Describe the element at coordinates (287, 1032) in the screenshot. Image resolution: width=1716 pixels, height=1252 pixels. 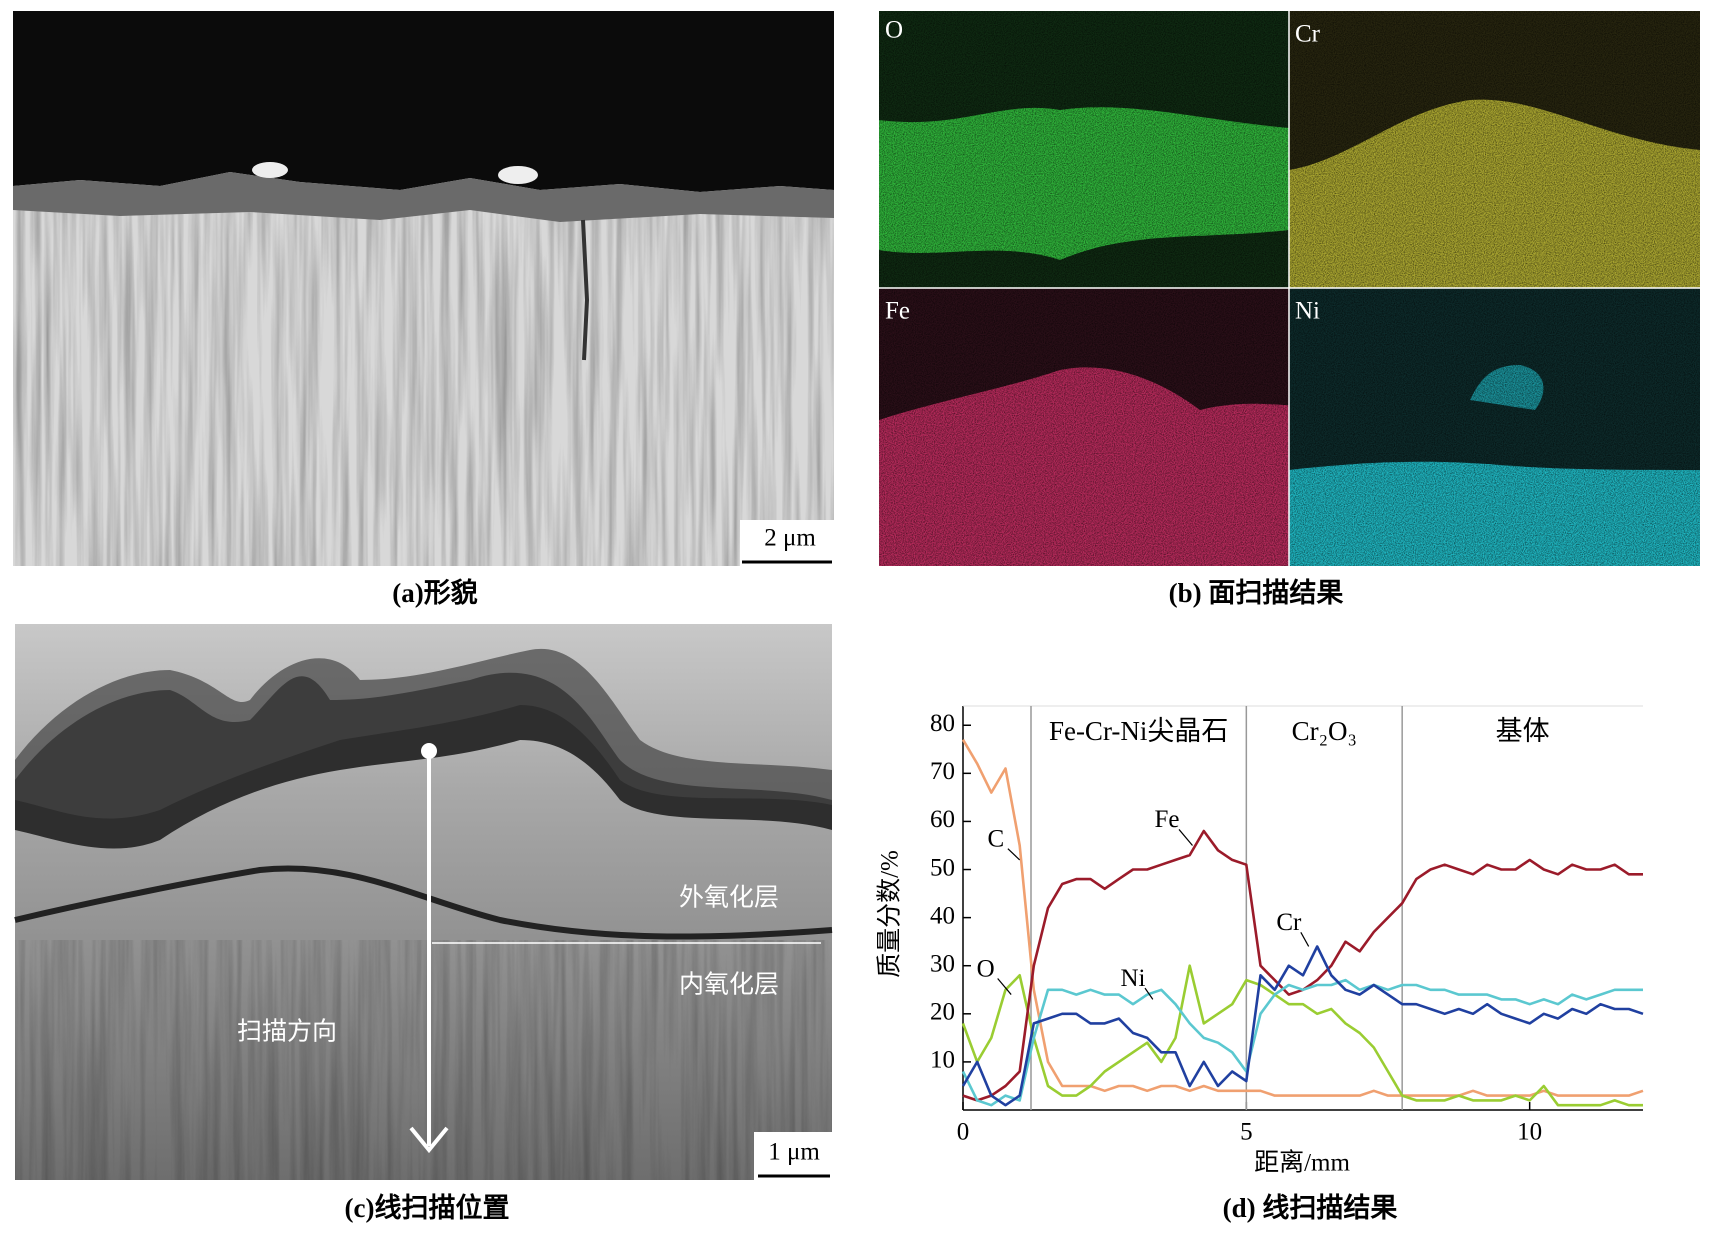
I see `scan-label: 扫描方向` at that location.